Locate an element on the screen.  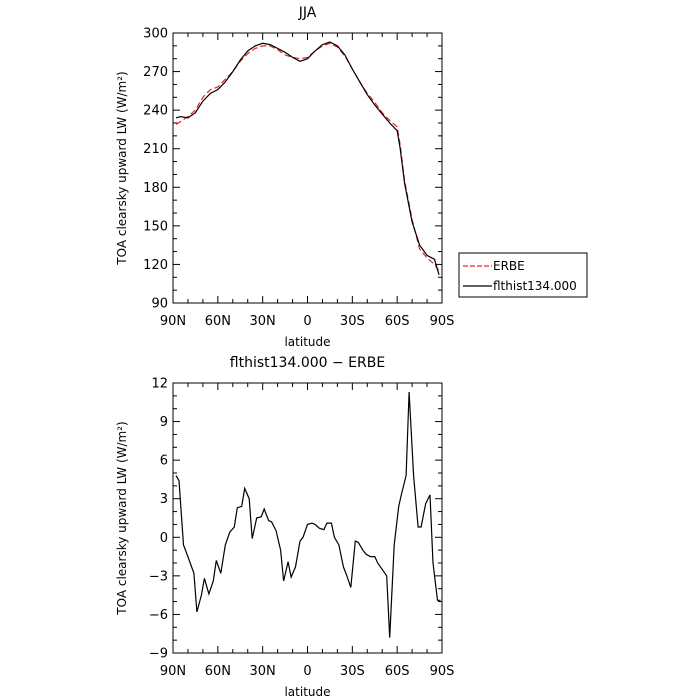
y-tick-label: 300 is located at coordinates (155, 34).